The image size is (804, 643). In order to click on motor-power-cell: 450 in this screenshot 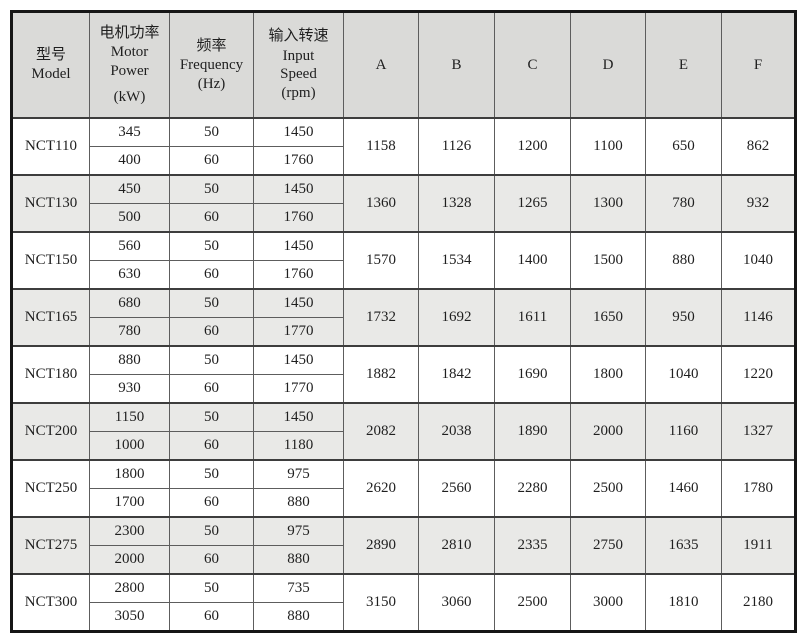, I will do `click(129, 189)`.